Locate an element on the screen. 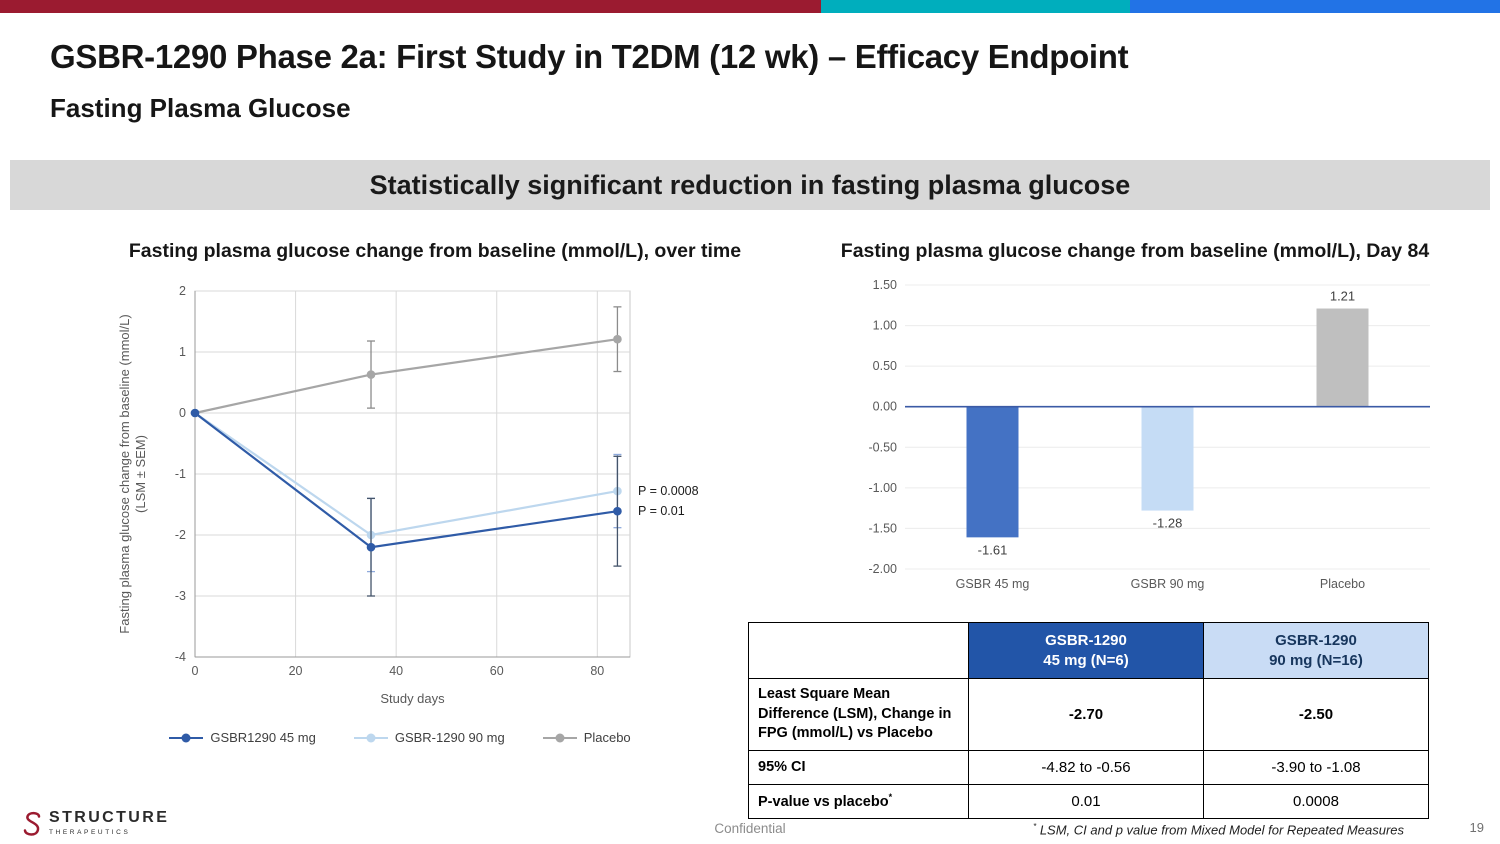 The image size is (1500, 844). svg-text: -2 is located at coordinates (180, 535).